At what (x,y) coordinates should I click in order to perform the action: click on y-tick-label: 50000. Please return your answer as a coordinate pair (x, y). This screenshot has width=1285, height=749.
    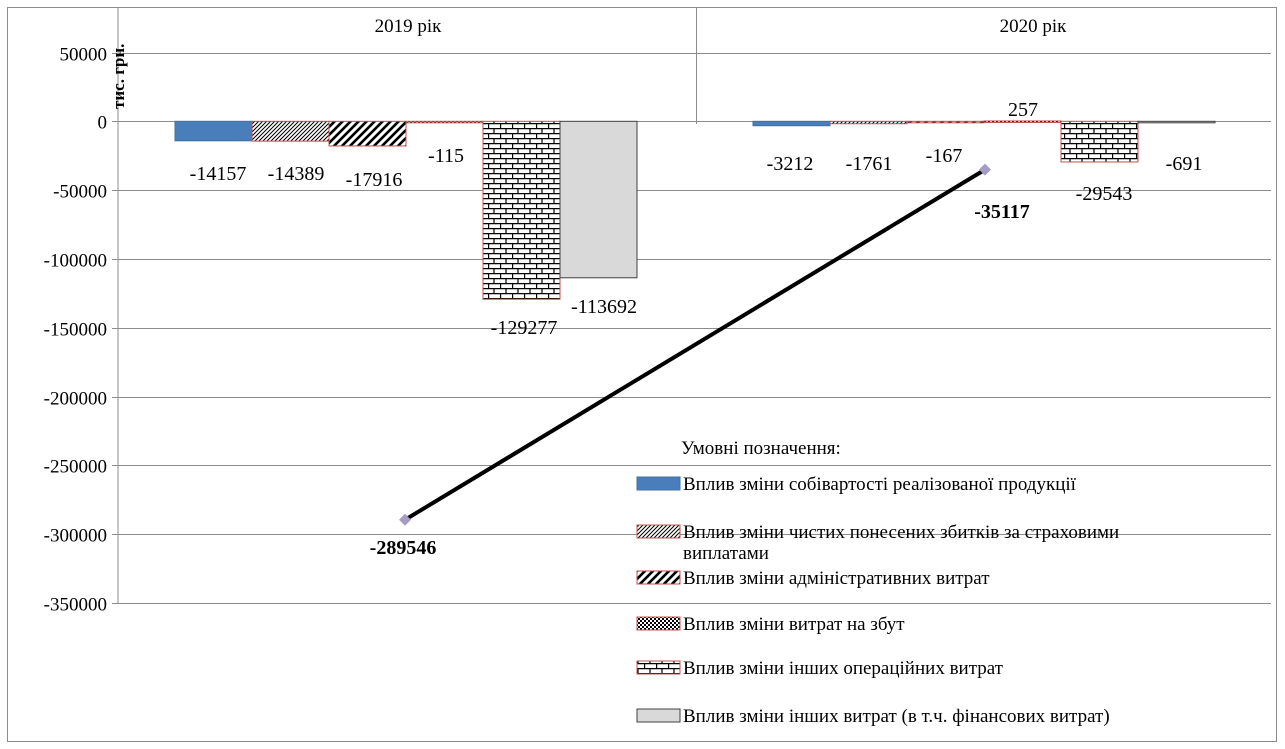
    Looking at the image, I should click on (84, 55).